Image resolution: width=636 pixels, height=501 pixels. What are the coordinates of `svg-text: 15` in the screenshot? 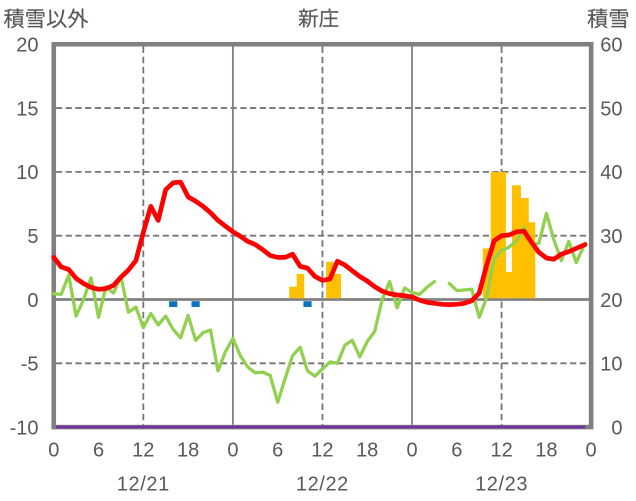 It's located at (27, 109).